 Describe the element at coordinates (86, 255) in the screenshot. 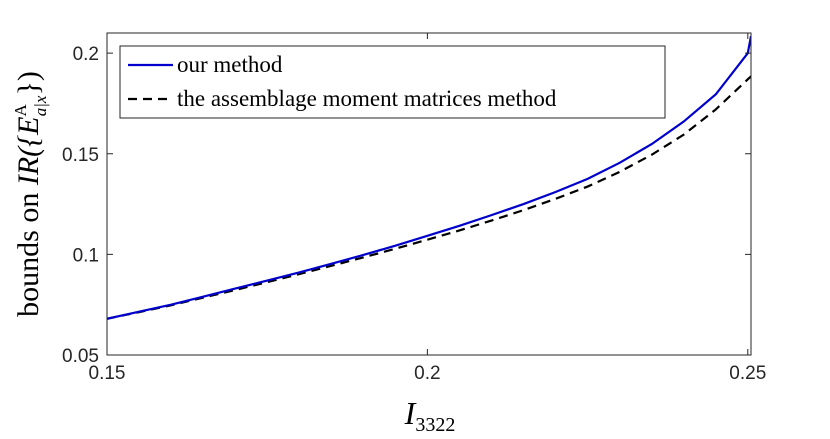

I see `y-tick-label: 0.1` at that location.